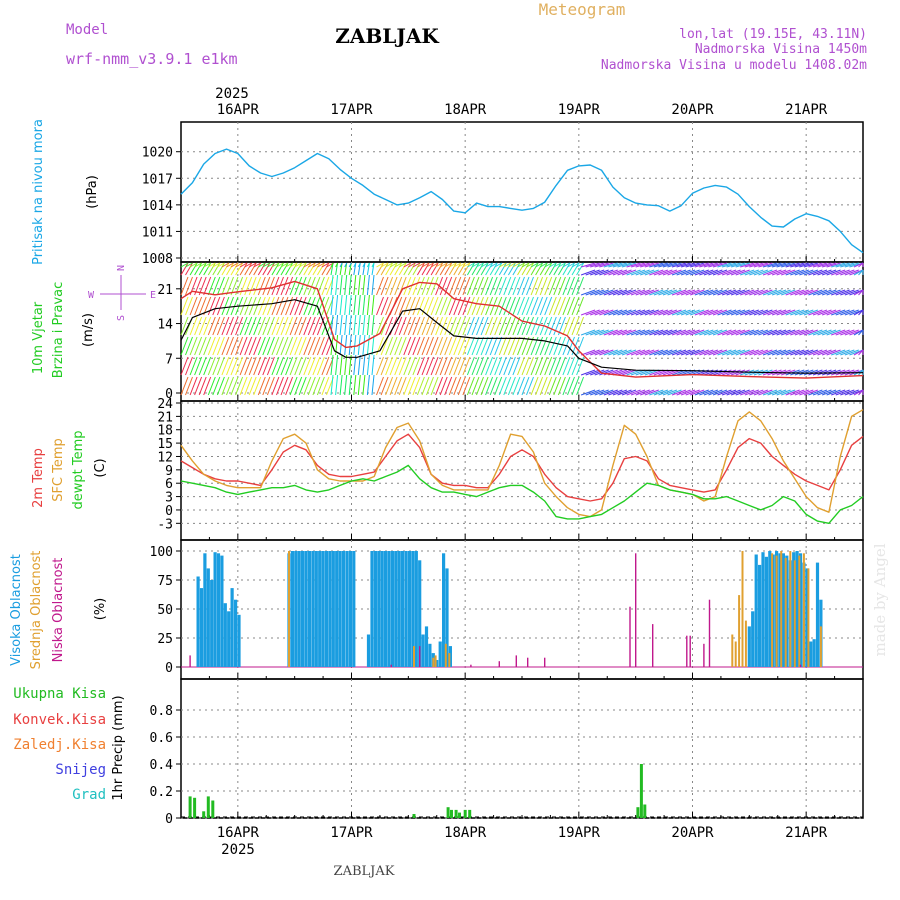 This screenshot has height=900, width=900. Describe the element at coordinates (803, 610) in the screenshot. I see `cloud-mid-bar` at that location.